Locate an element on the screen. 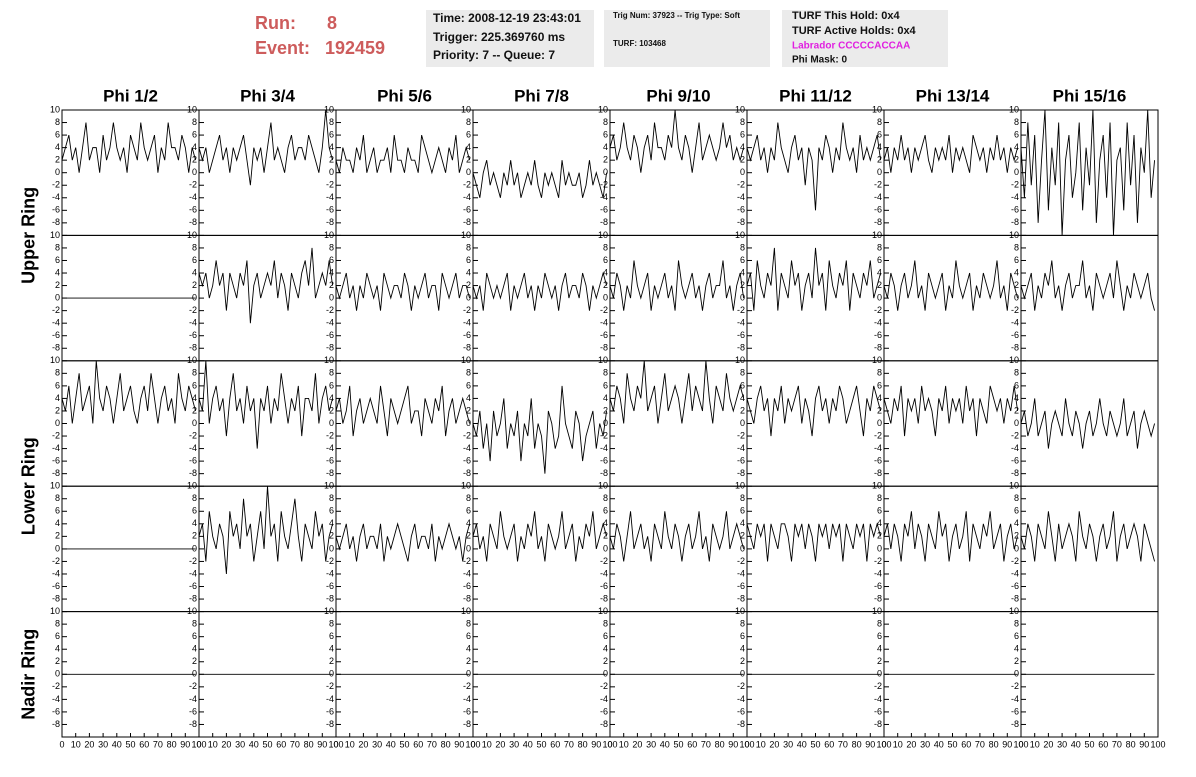 The height and width of the screenshot is (777, 1196). x-tick-label: 90 is located at coordinates (185, 744).